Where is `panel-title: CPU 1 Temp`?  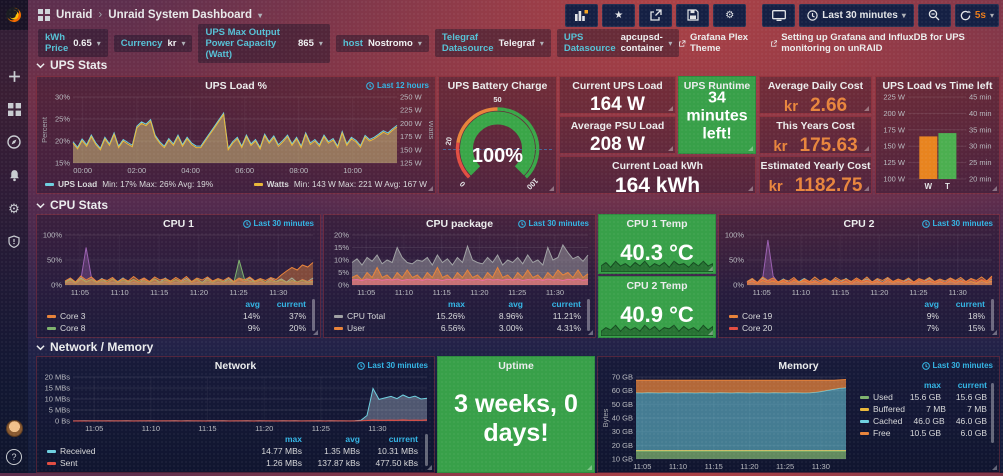
panel-title: CPU 1 Temp is located at coordinates (657, 224).